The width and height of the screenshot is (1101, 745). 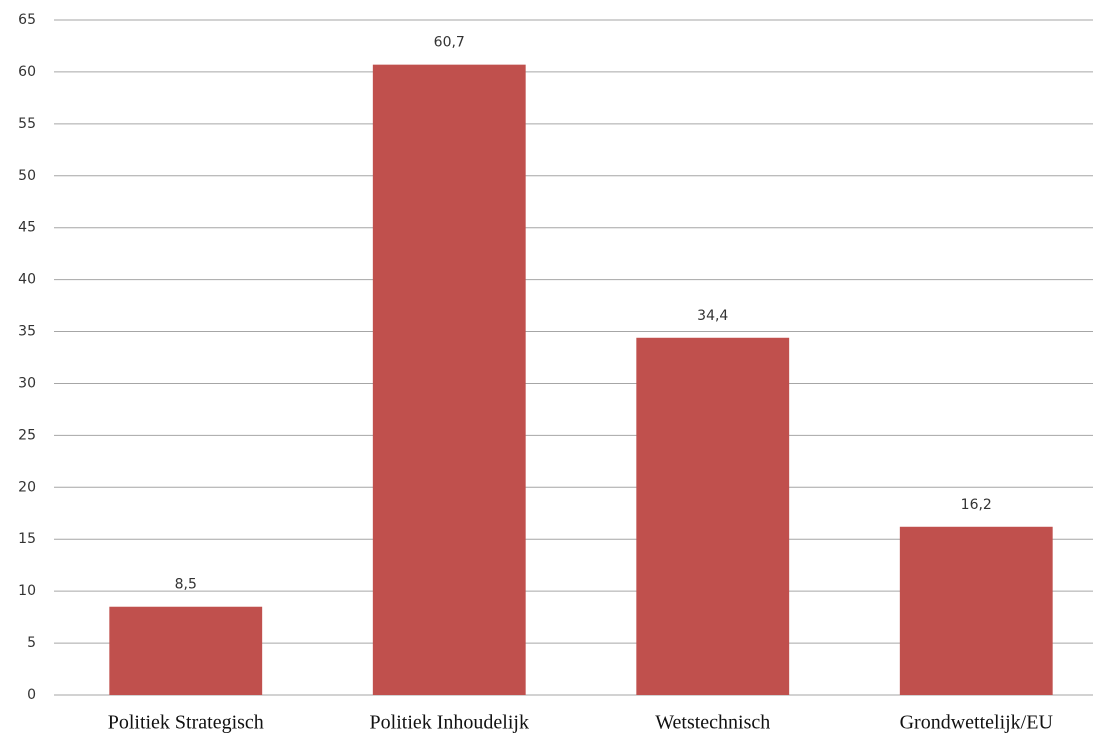 I want to click on y-tick-label: 15, so click(x=27, y=539).